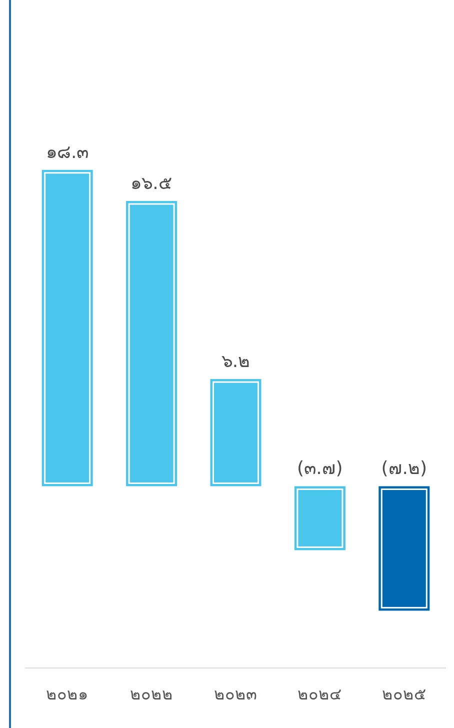 The width and height of the screenshot is (454, 728). What do you see at coordinates (67, 694) in the screenshot?
I see `x-tick-label: ๒๐๒๑` at bounding box center [67, 694].